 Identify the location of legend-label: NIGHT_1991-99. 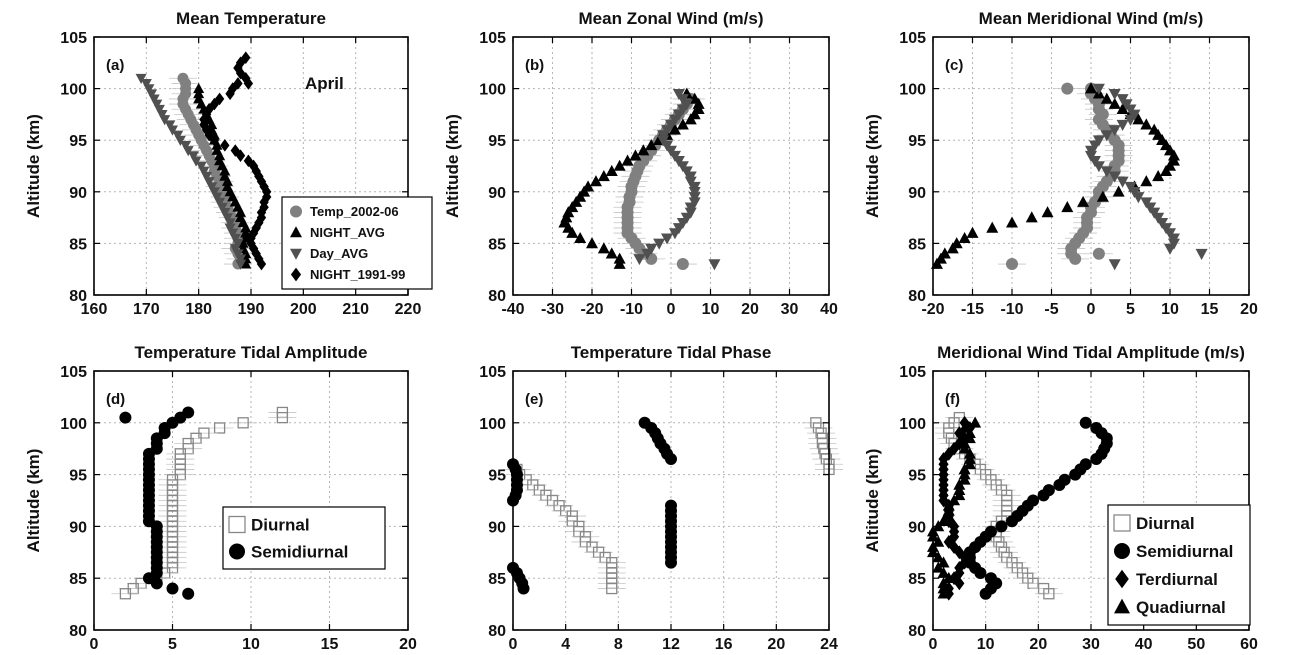
(357, 274).